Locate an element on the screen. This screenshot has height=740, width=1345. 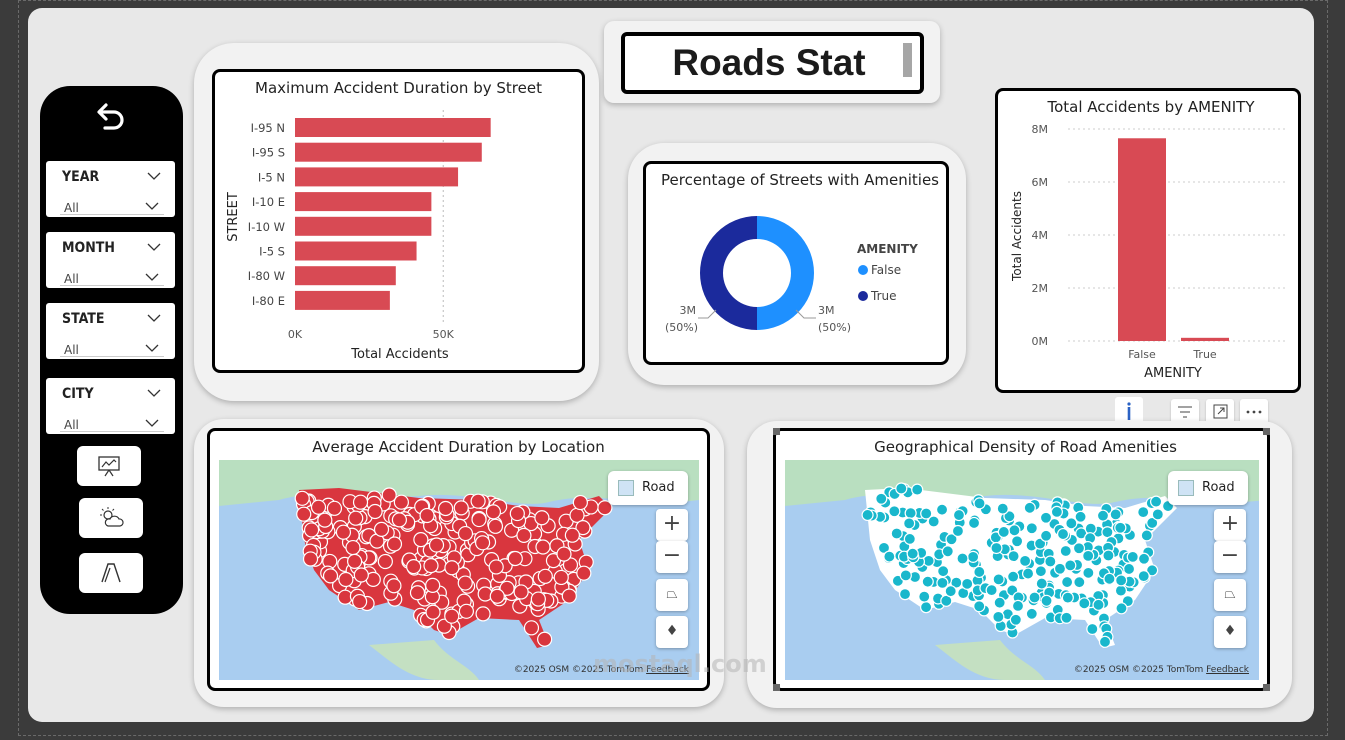
map1-compass-icon: ♦ is located at coordinates (672, 632).